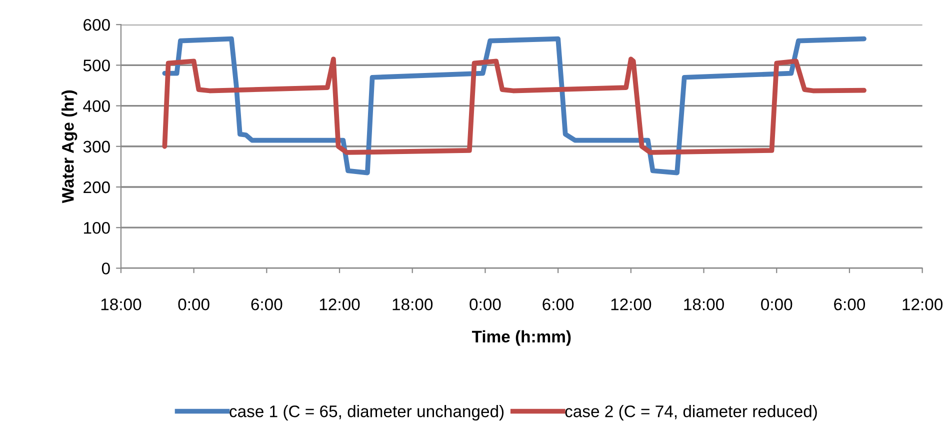 This screenshot has width=945, height=447. I want to click on y-tick-label: 600, so click(97, 24).